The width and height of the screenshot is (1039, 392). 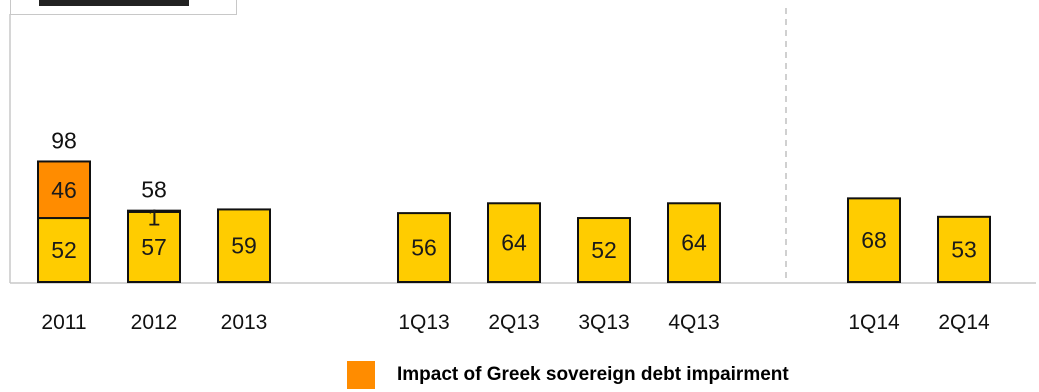 What do you see at coordinates (114, 3) in the screenshot?
I see `title-fragment` at bounding box center [114, 3].